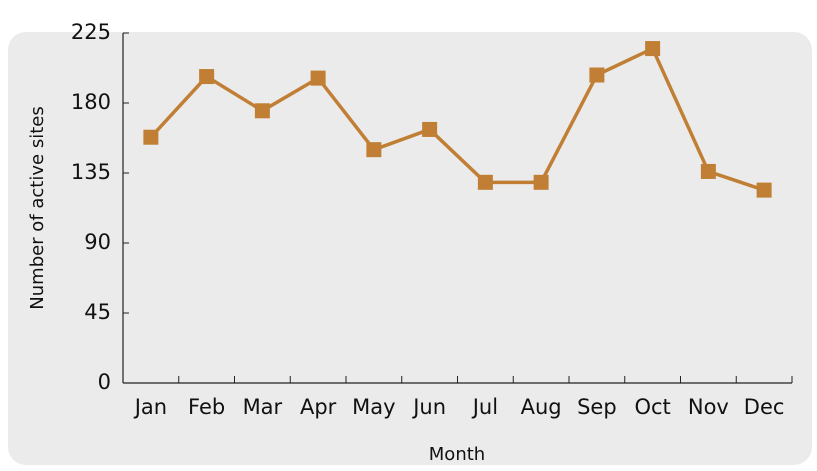 This screenshot has height=471, width=817. What do you see at coordinates (457, 454) in the screenshot?
I see `x-axis-label: Month` at bounding box center [457, 454].